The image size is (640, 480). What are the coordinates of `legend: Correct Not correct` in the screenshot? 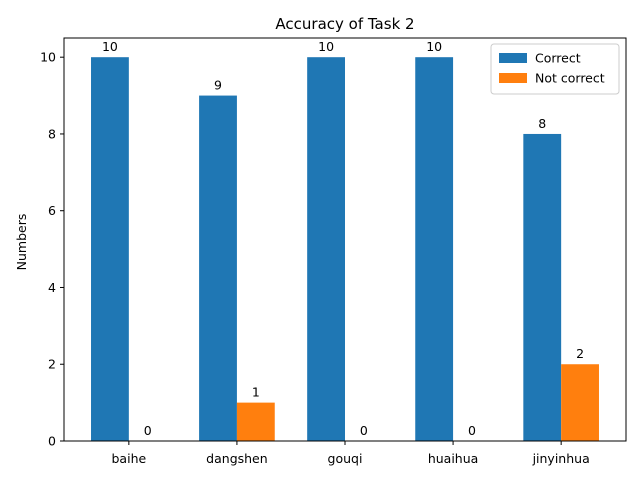 It's located at (555, 69).